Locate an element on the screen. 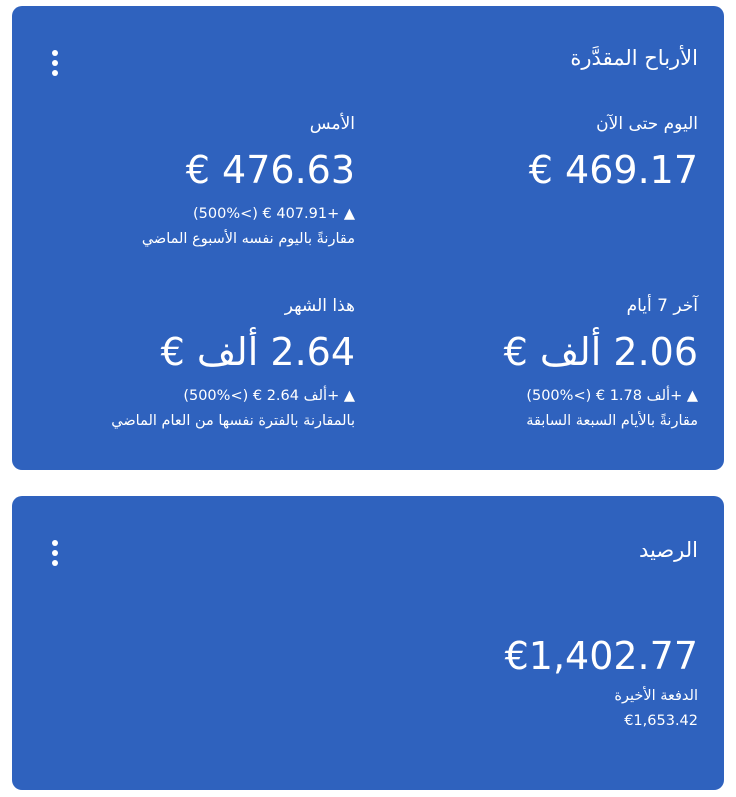 Image resolution: width=736 pixels, height=797 pixels. metric-value: € 476.63 is located at coordinates (270, 170).